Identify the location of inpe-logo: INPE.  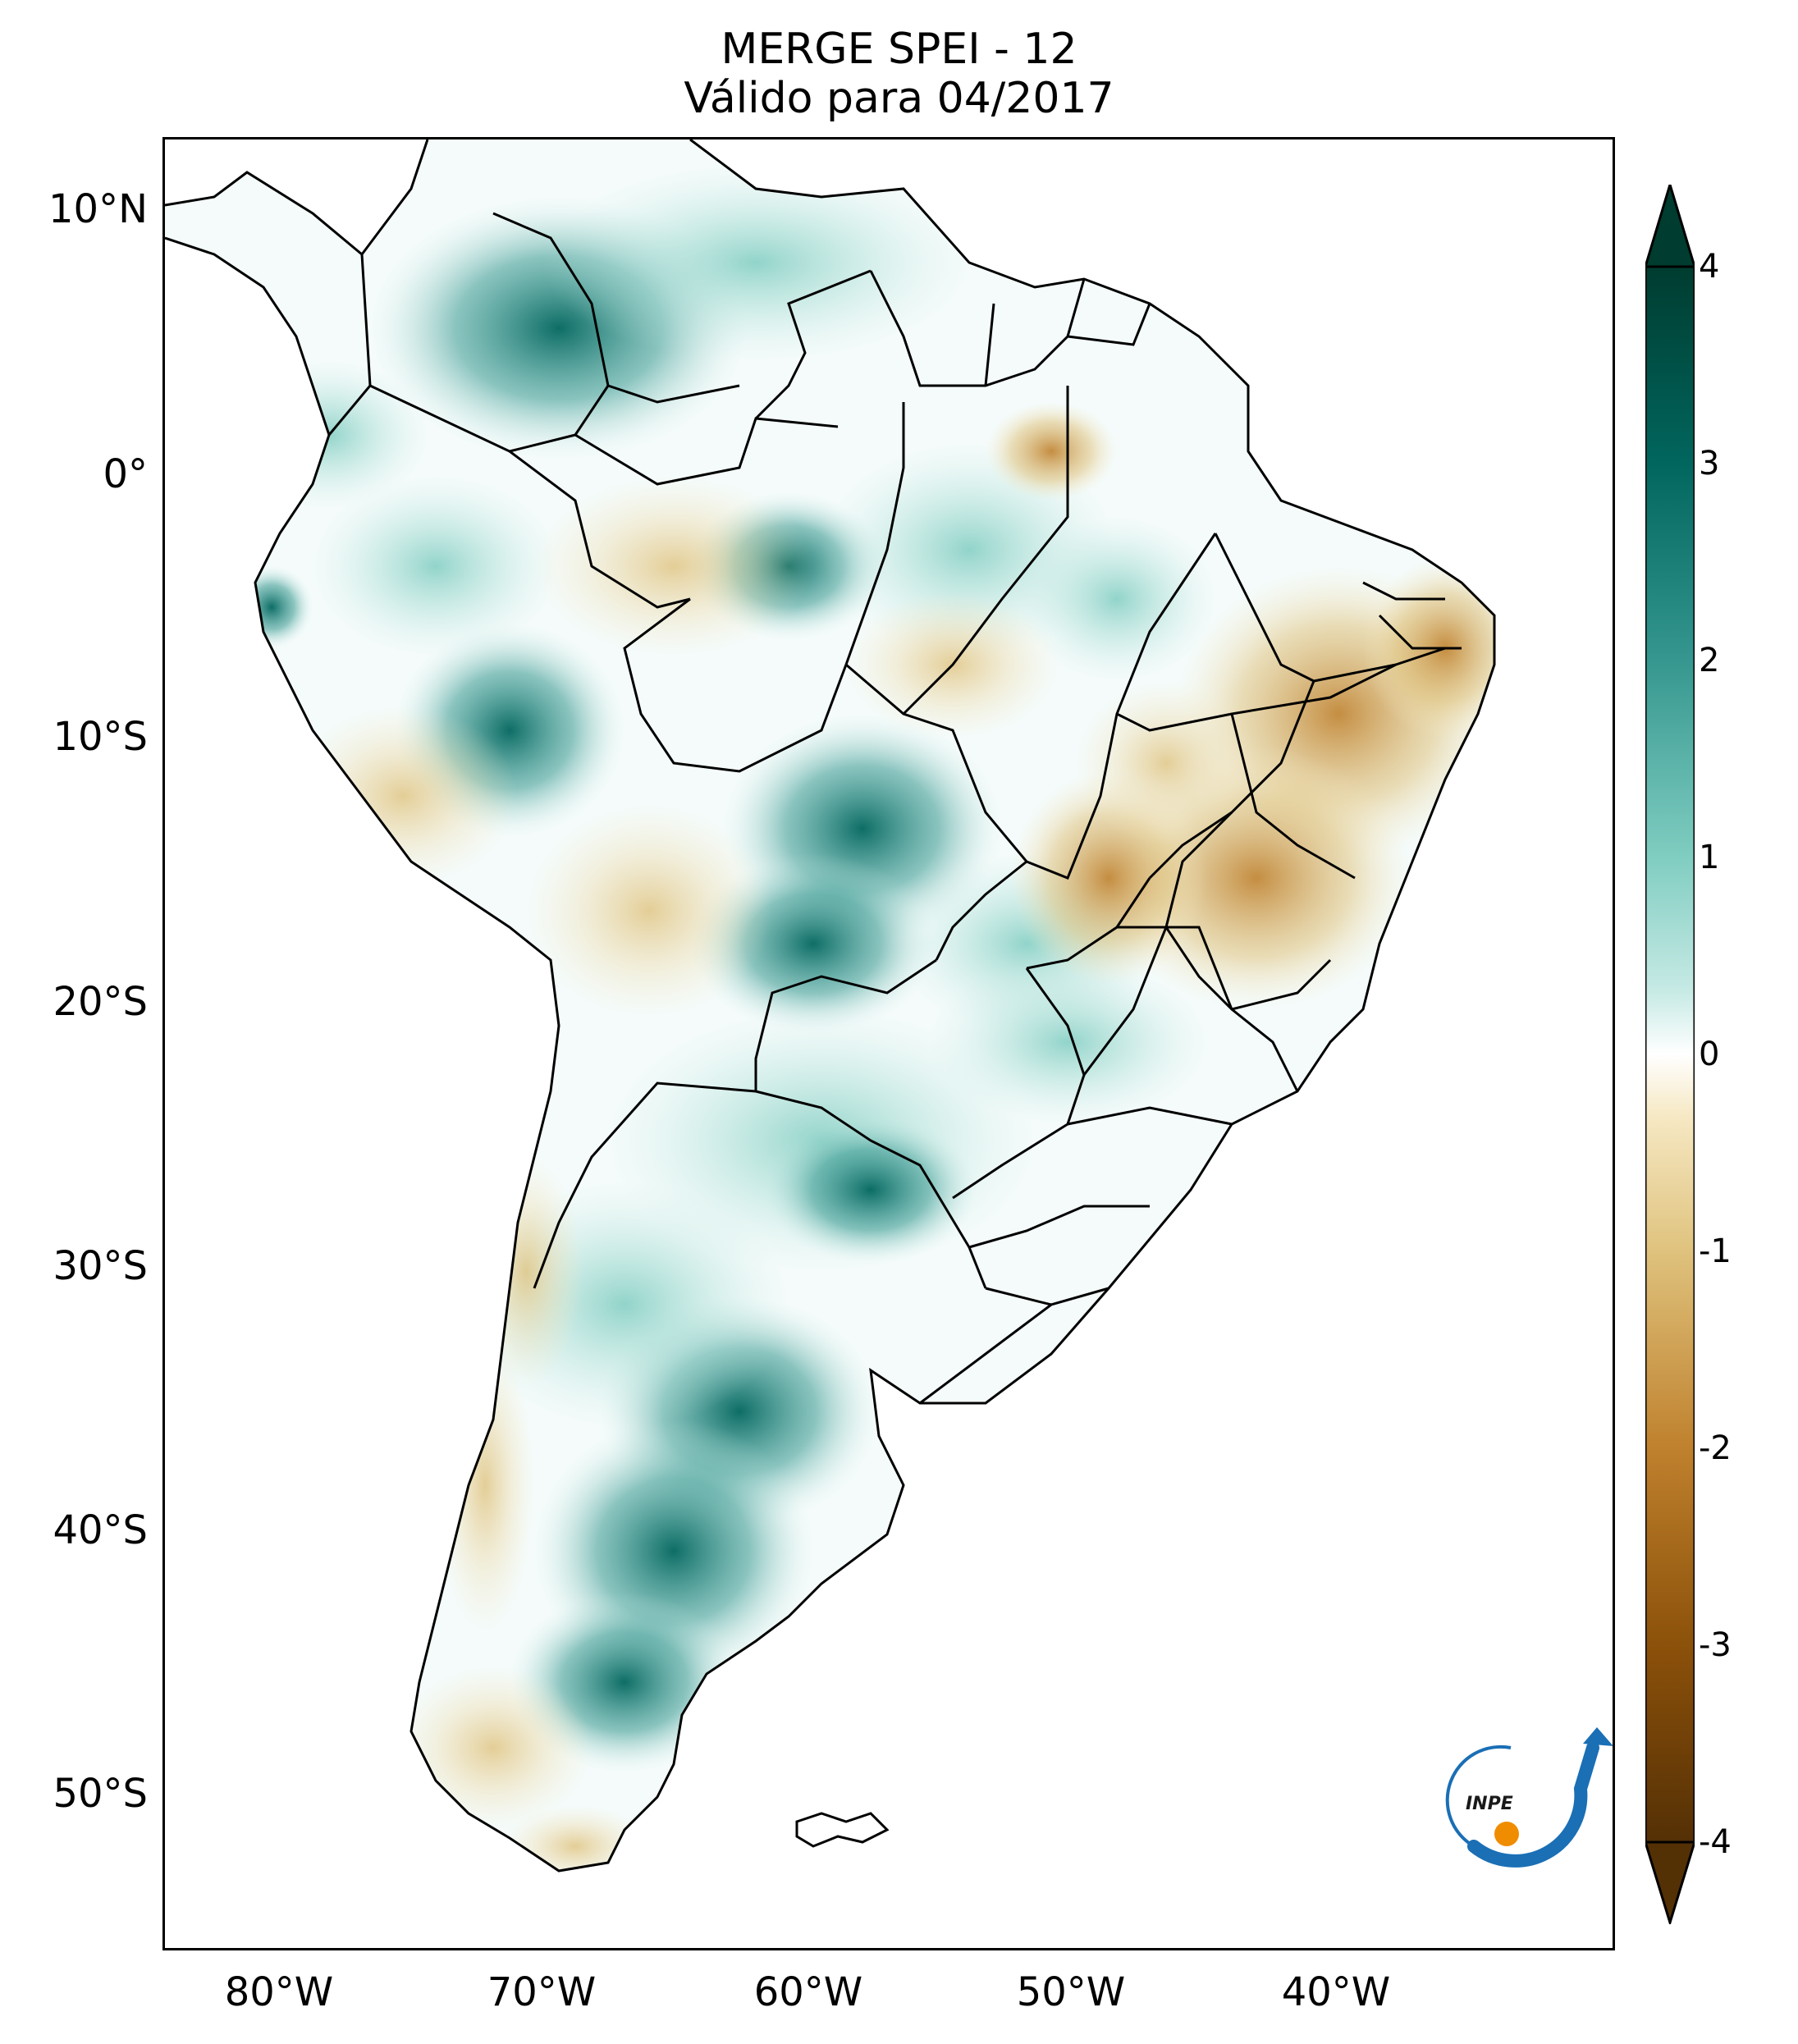
(1529, 1797).